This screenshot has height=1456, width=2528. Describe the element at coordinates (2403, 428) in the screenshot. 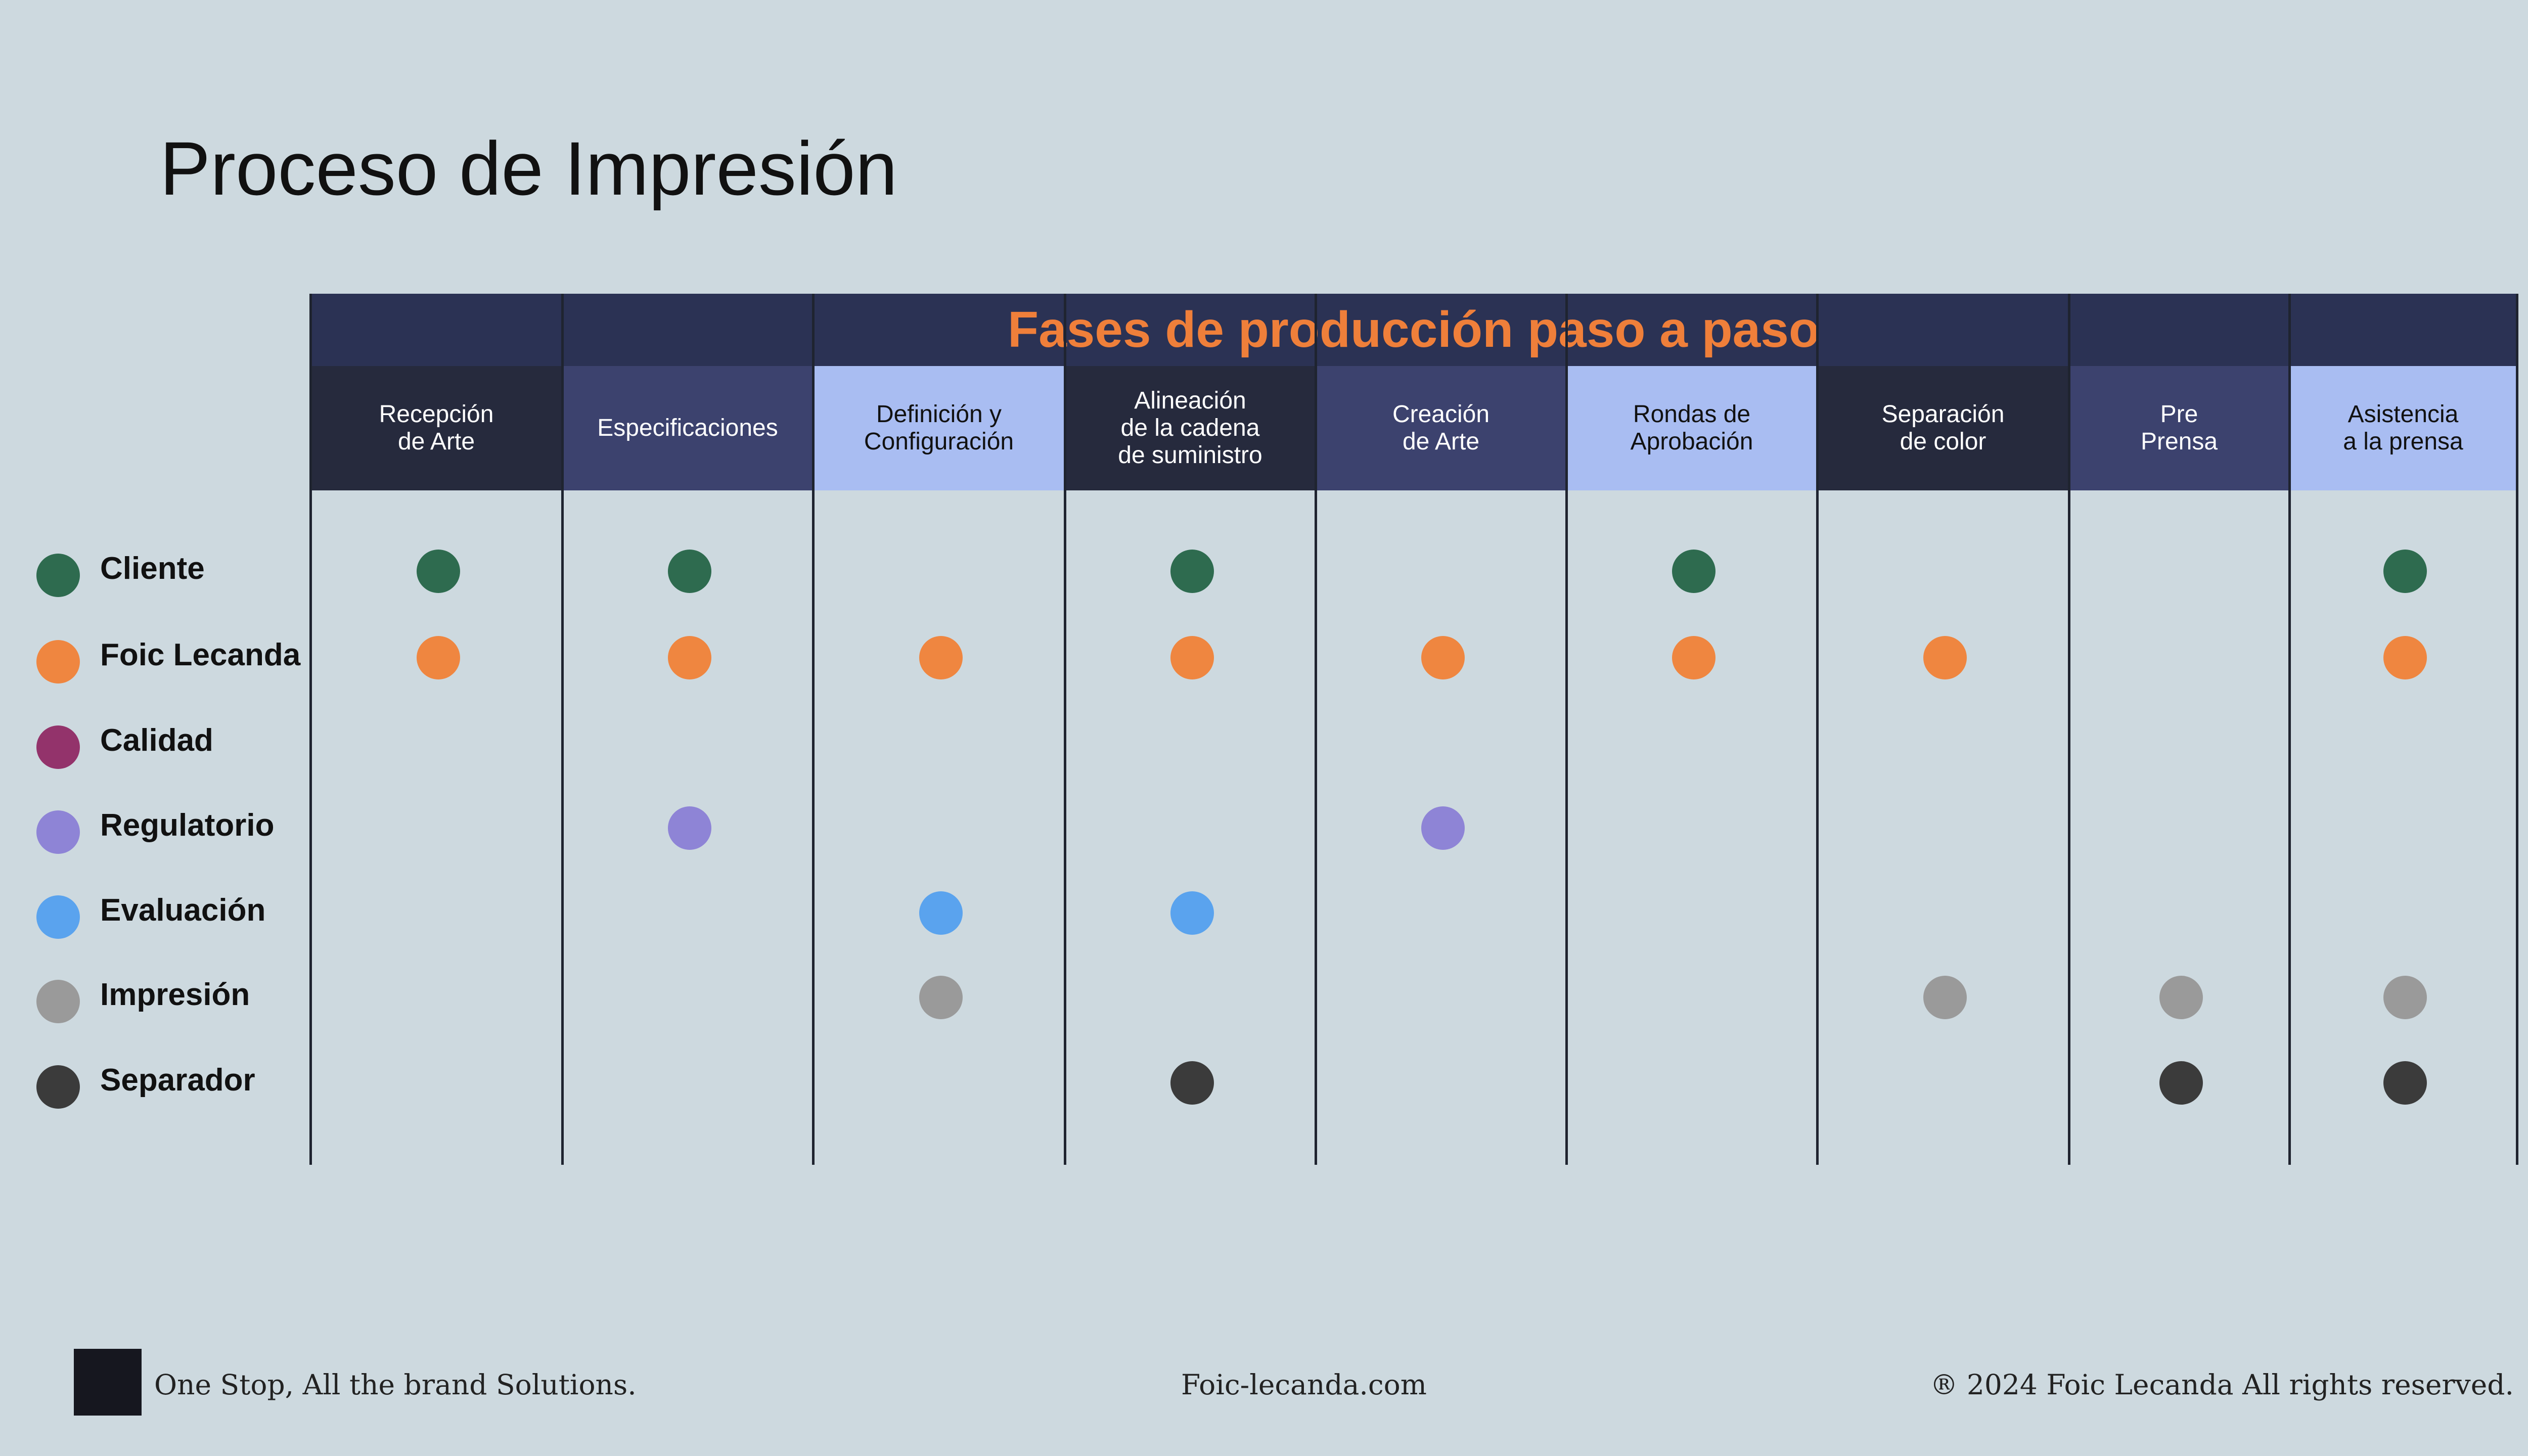

I see `phase-header: Asistencia a la prensa` at that location.